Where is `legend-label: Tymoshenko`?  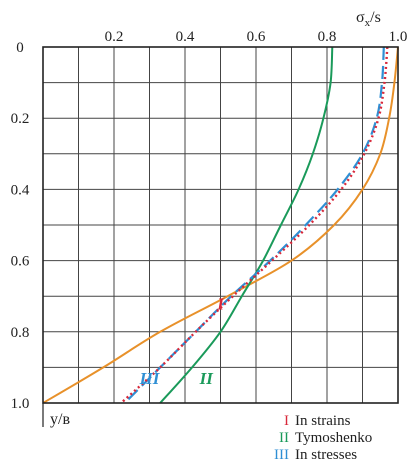 legend-label: Tymoshenko is located at coordinates (333, 438).